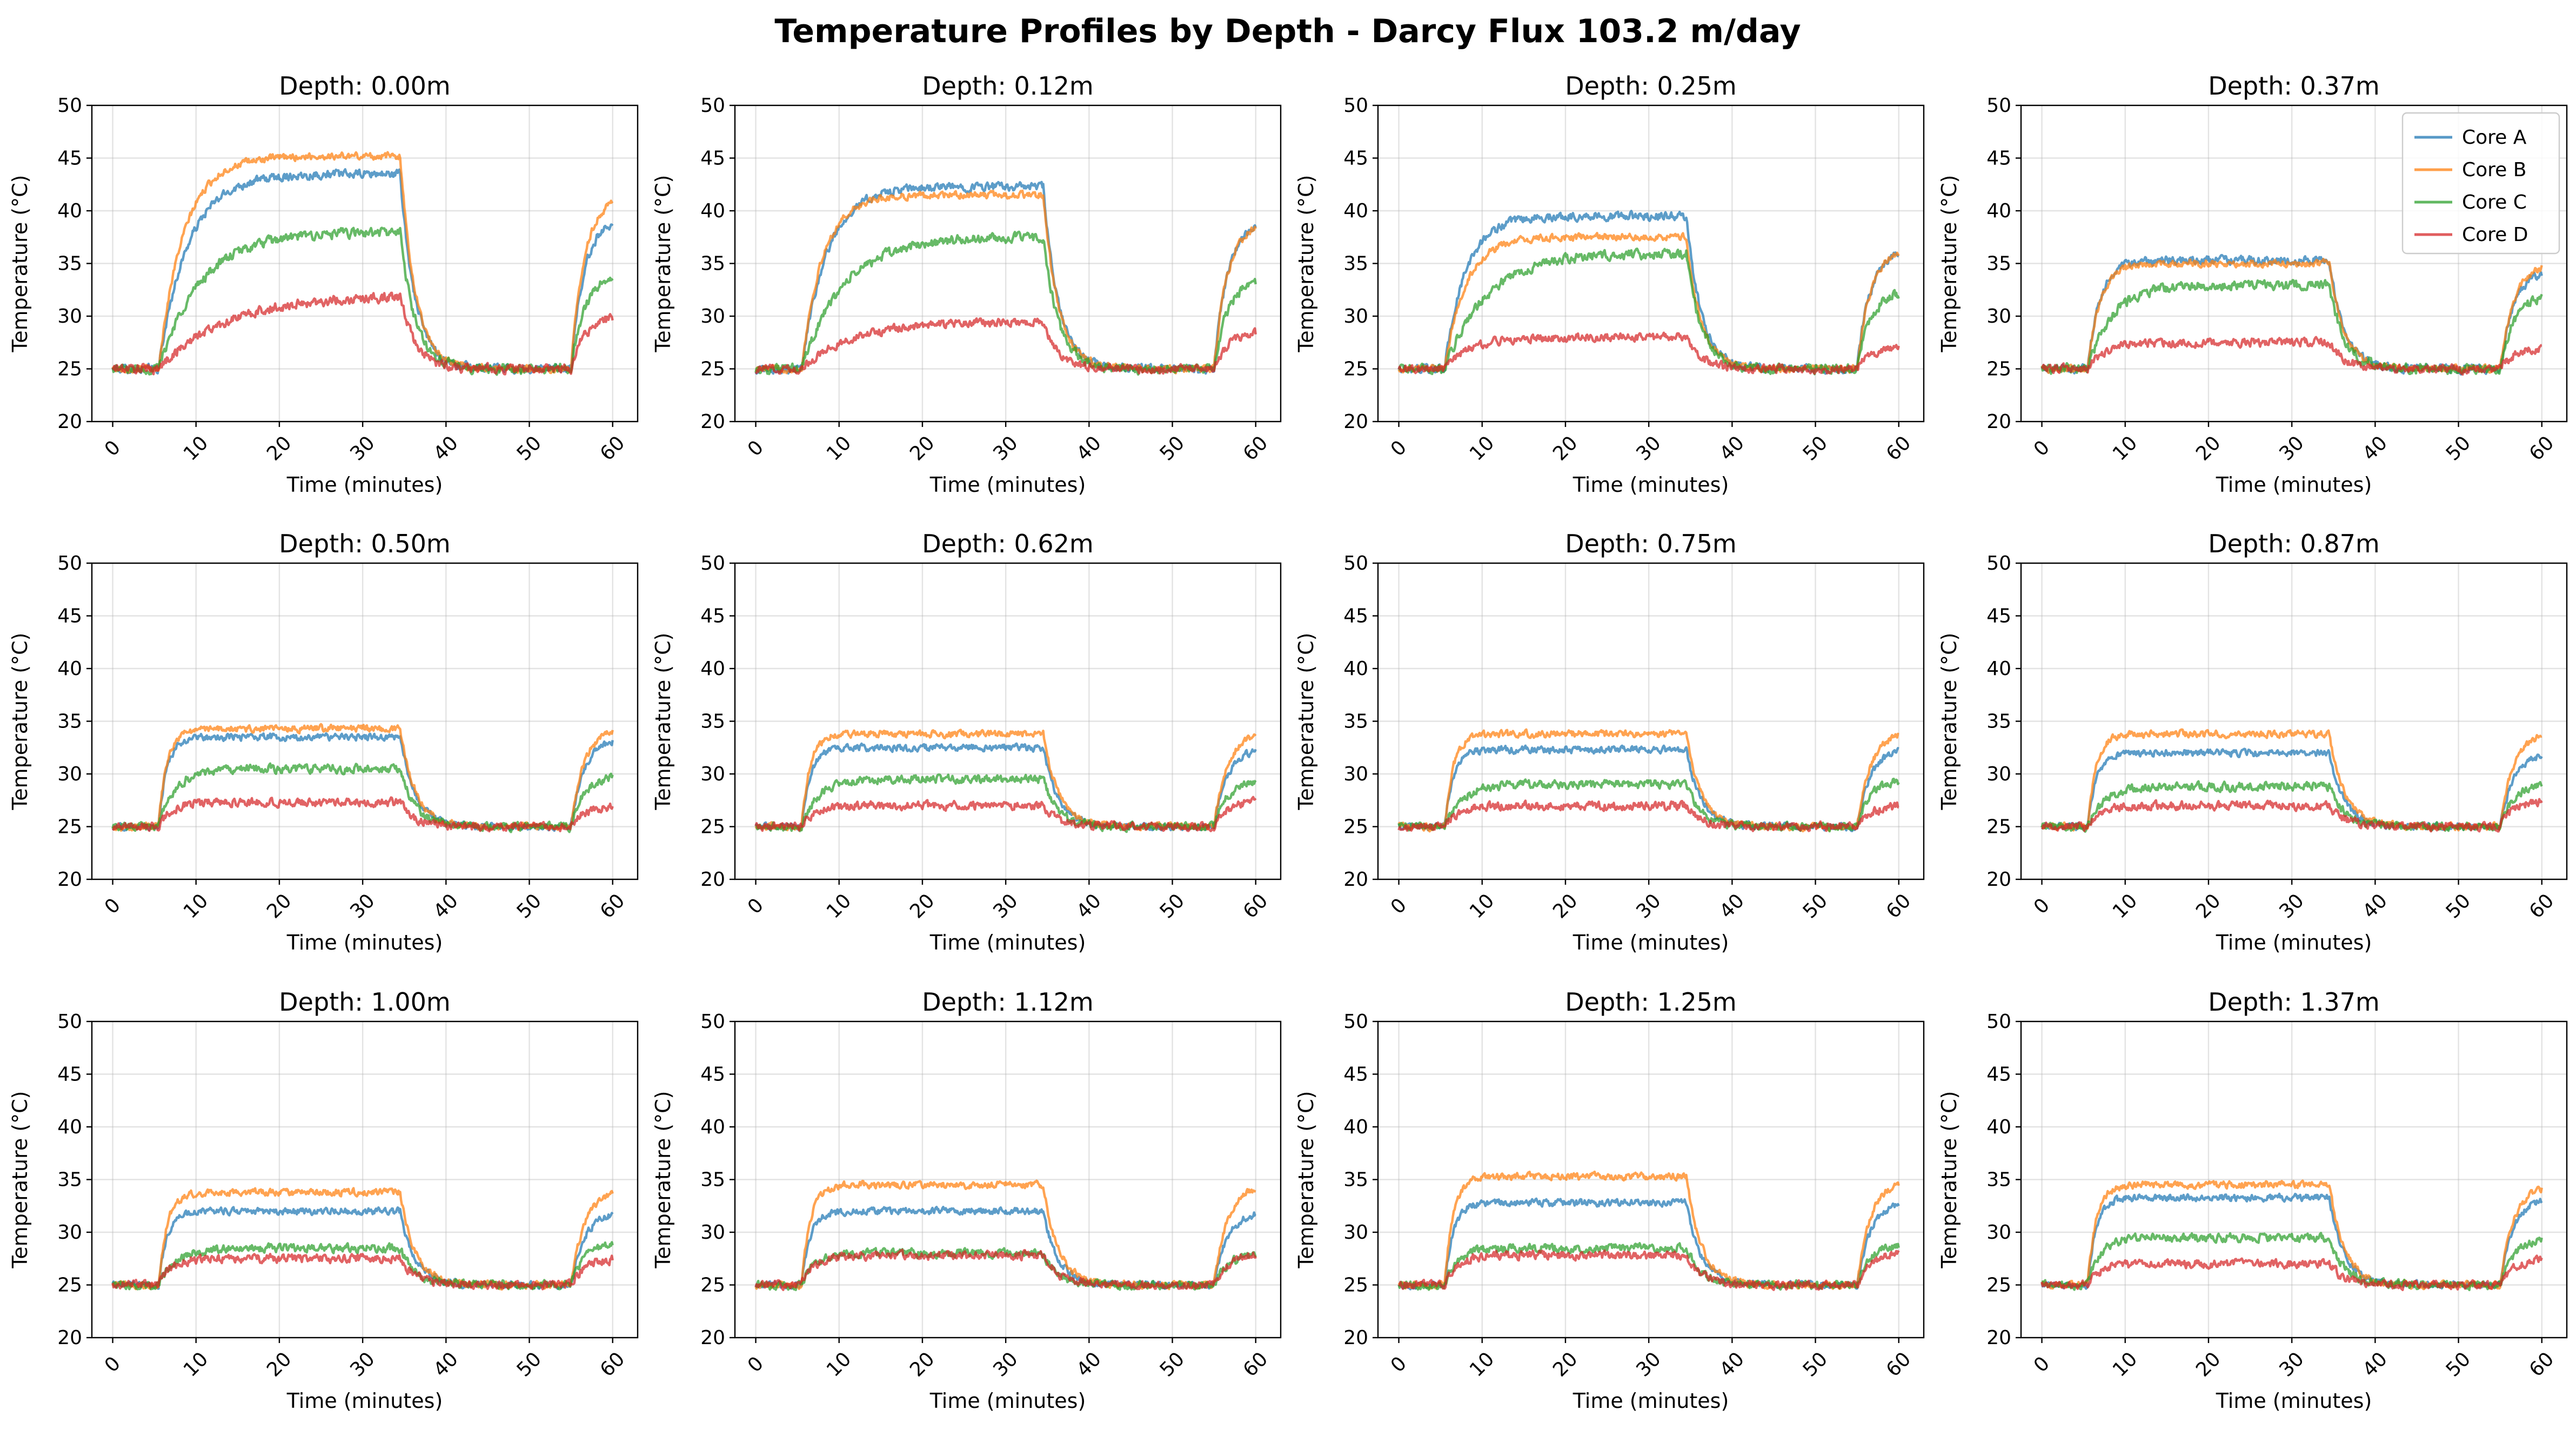  Describe the element at coordinates (2494, 137) in the screenshot. I see `legend-entry: Core A` at that location.